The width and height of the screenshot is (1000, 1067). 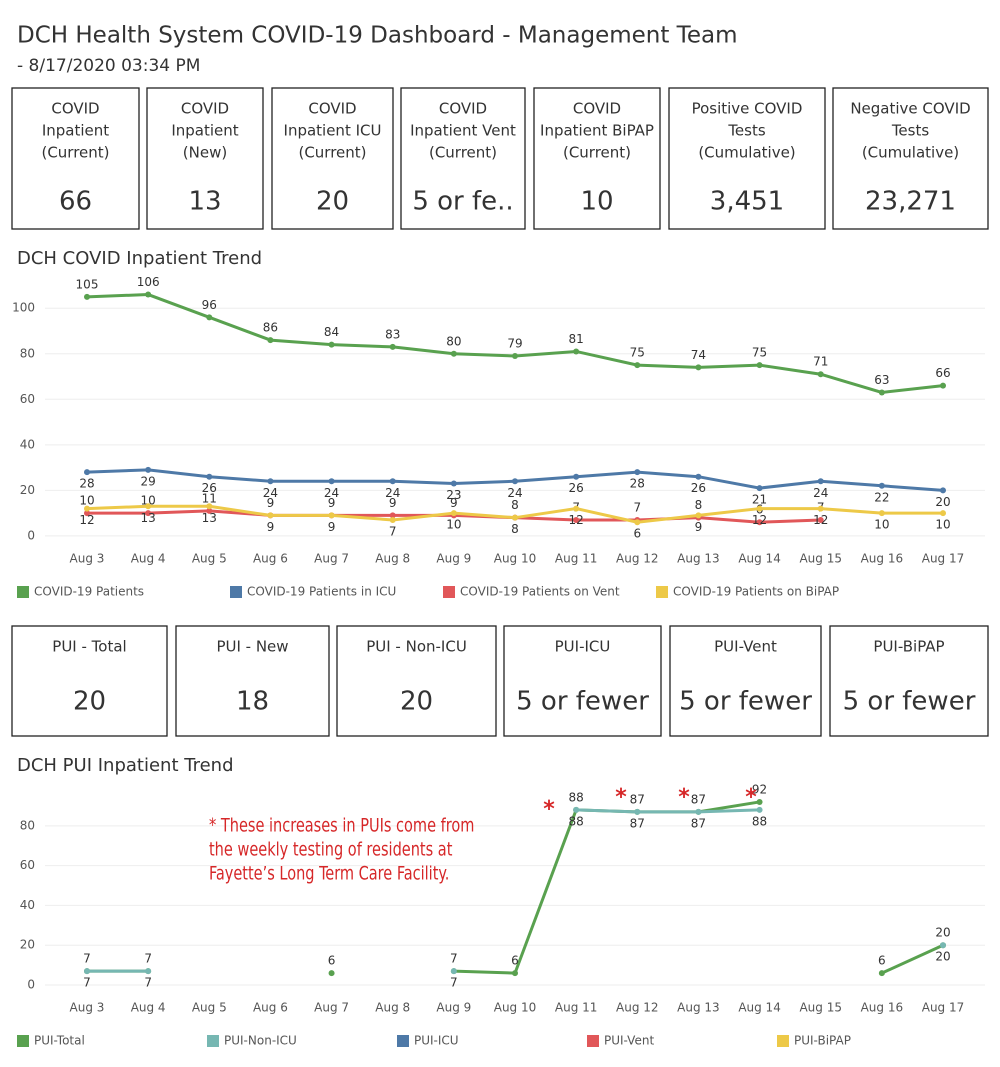 I want to click on y-tick-label: 20, so click(x=27, y=945).